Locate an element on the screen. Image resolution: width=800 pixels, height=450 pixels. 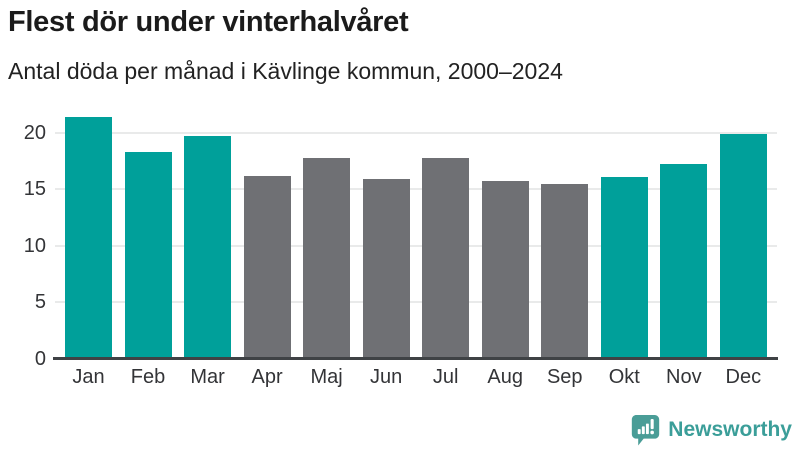
bar-jan is located at coordinates (88, 237).